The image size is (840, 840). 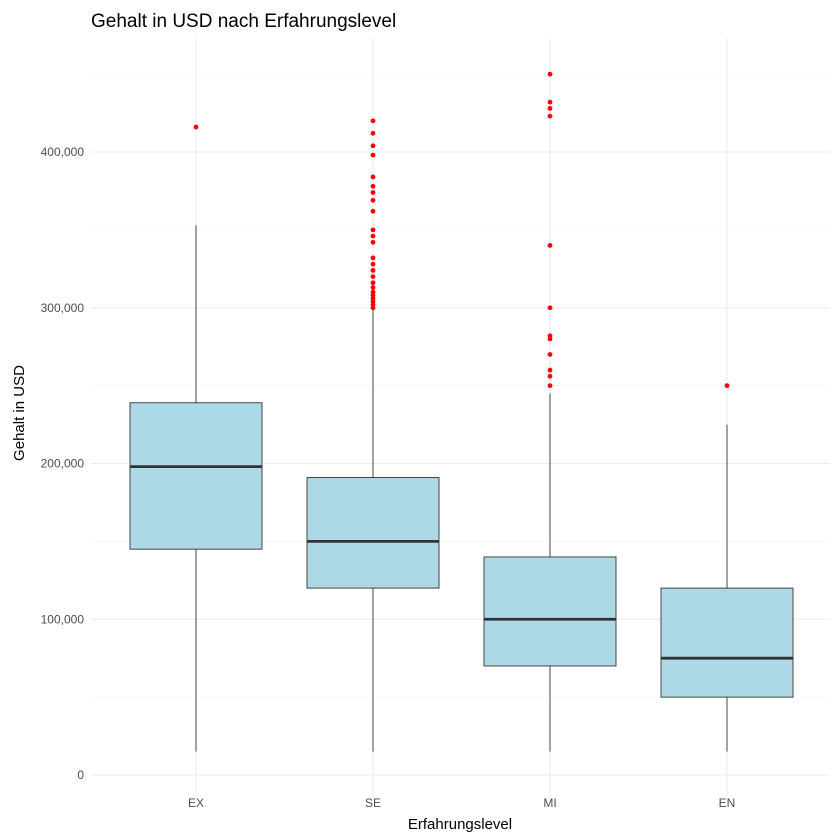 I want to click on chart-title: Gehalt in USD nach Erfahrungslevel, so click(x=243, y=21).